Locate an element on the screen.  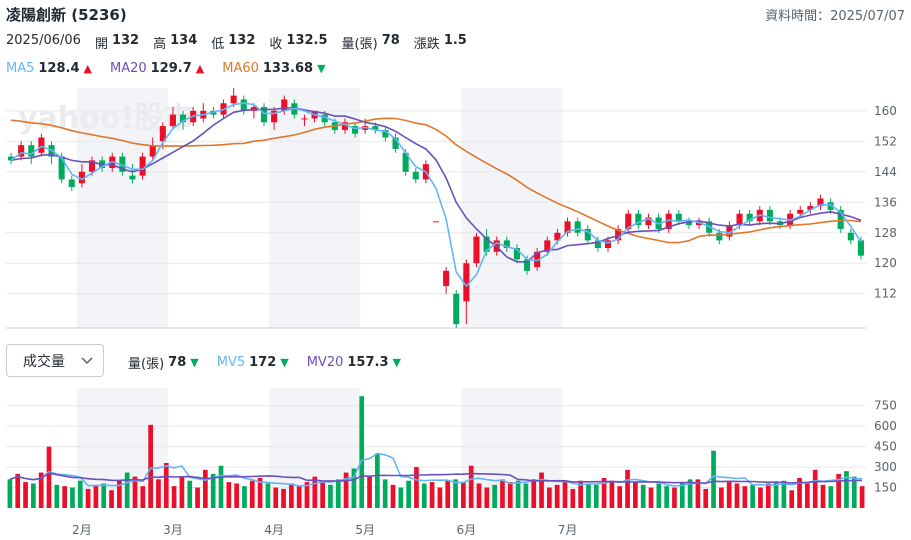
ma5-legend: MA5 128.4 ▲ is located at coordinates (49, 68).